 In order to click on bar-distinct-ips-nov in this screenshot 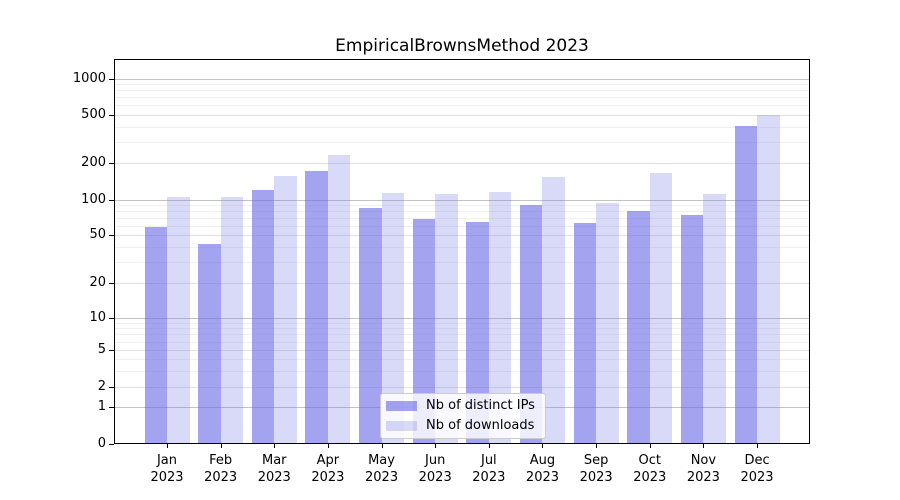, I will do `click(692, 328)`.